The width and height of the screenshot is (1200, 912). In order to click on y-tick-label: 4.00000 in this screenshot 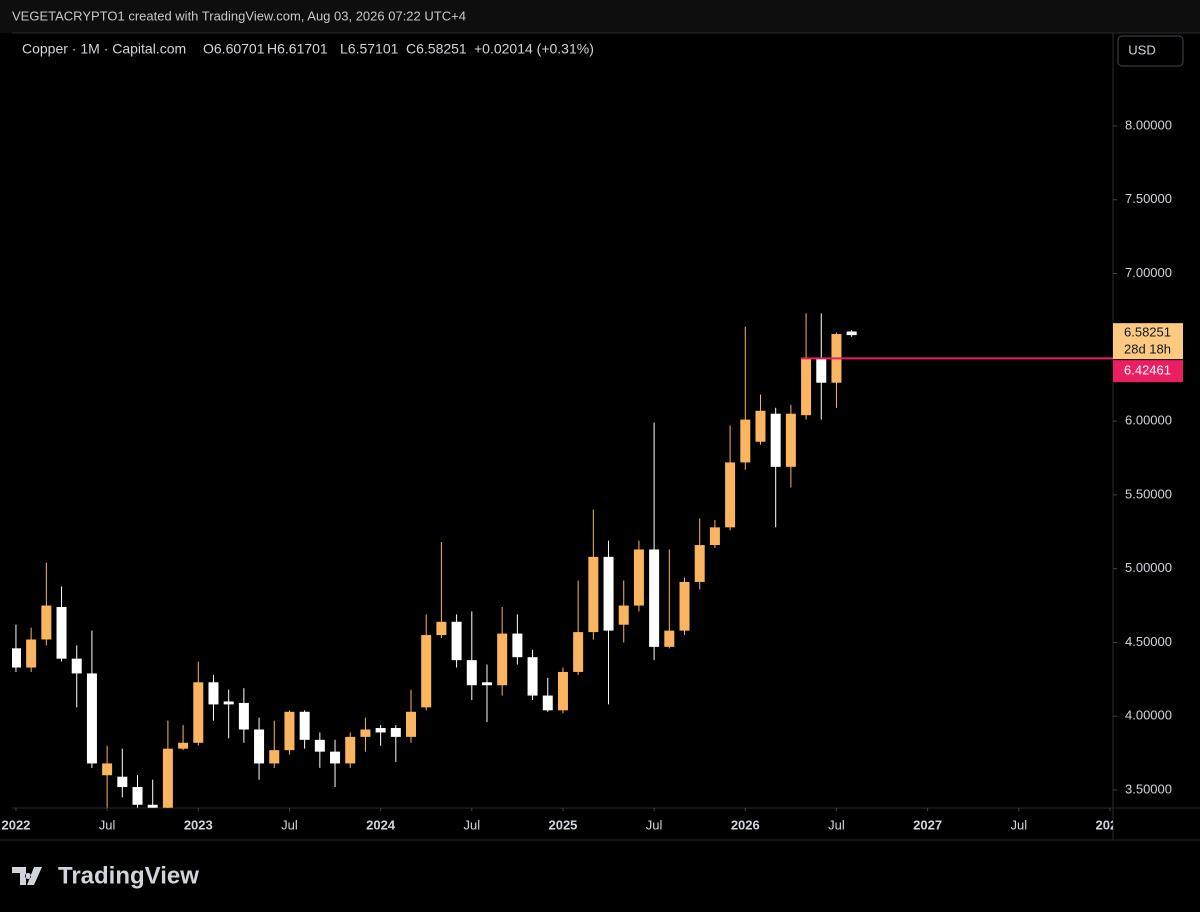, I will do `click(1148, 715)`.